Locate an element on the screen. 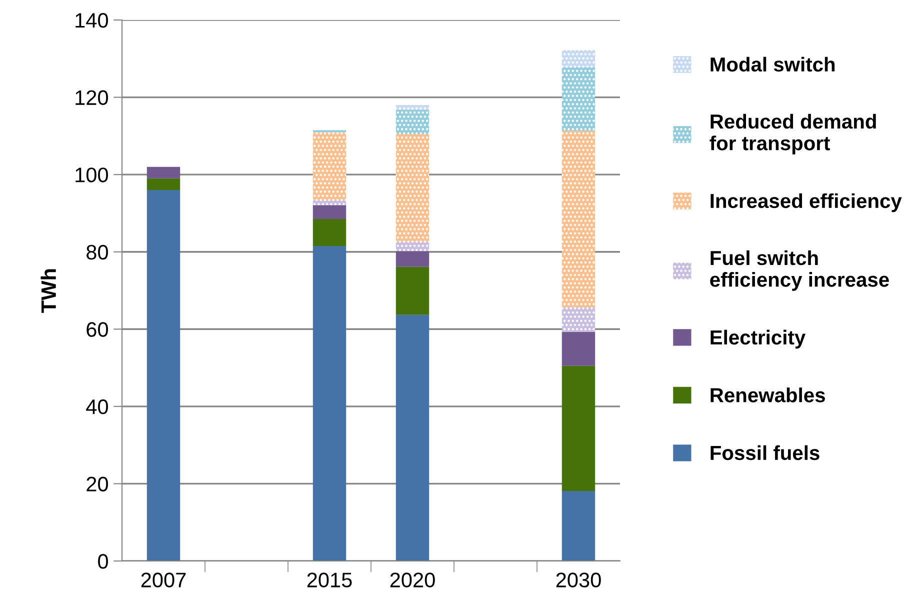 The width and height of the screenshot is (908, 610). x-tick-label: 2015 is located at coordinates (329, 580).